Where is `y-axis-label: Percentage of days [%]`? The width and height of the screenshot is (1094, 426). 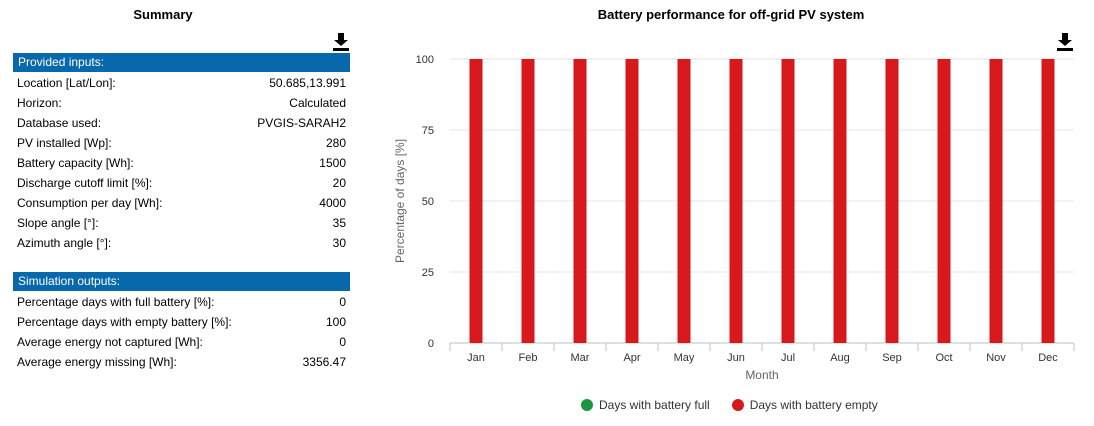 y-axis-label: Percentage of days [%] is located at coordinates (400, 201).